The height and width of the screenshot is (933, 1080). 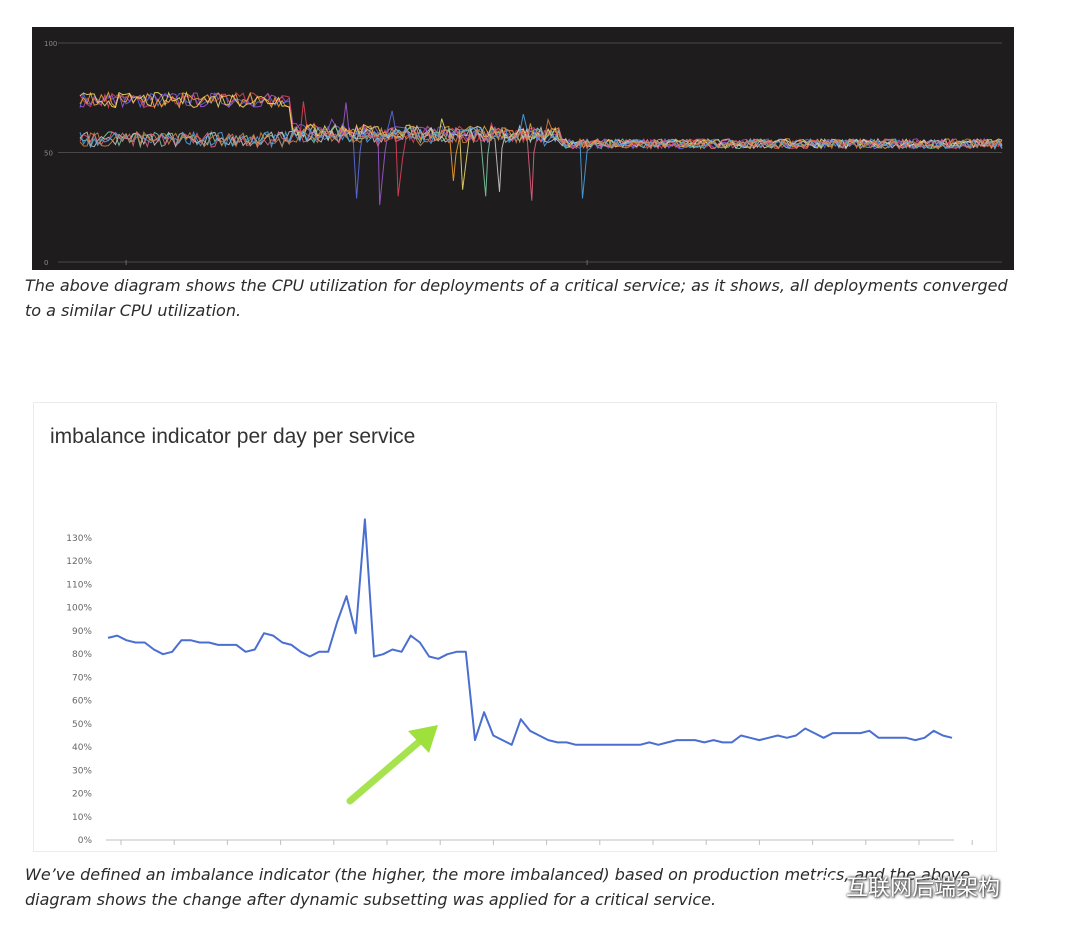 I want to click on watermark-text: 互联网后端架构, so click(x=923, y=888).